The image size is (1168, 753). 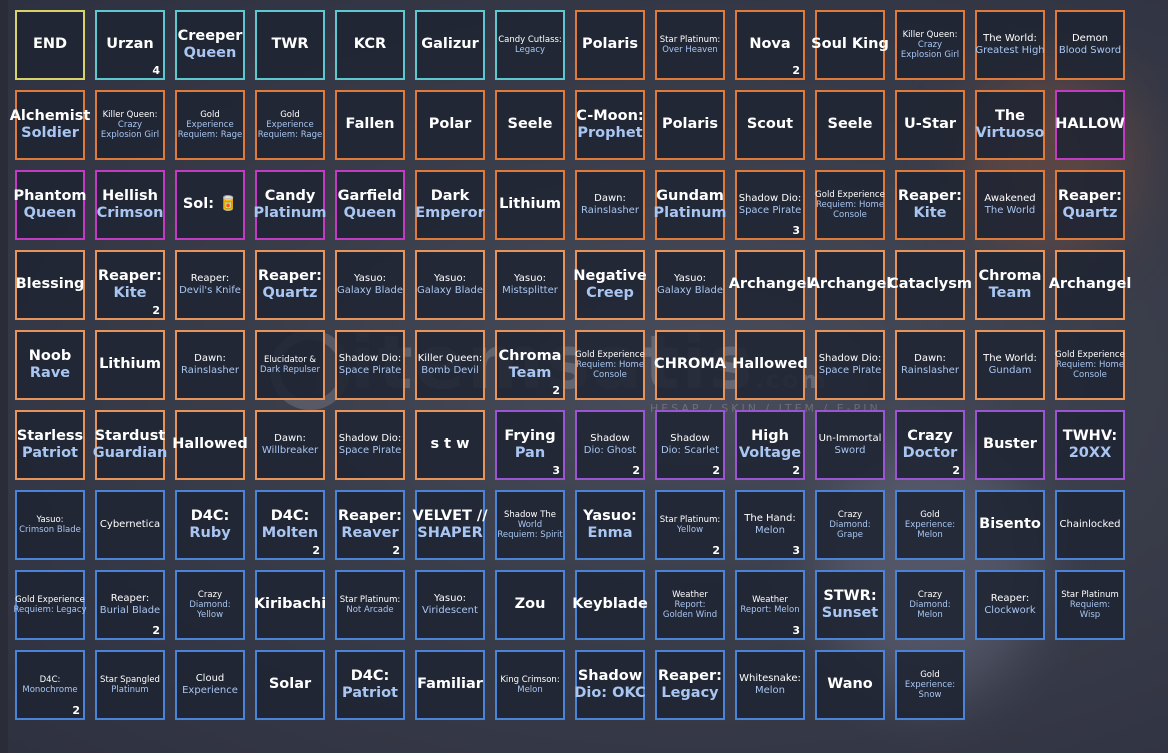 What do you see at coordinates (450, 605) in the screenshot?
I see `inventory-slot: Yasuo: Viridescent` at bounding box center [450, 605].